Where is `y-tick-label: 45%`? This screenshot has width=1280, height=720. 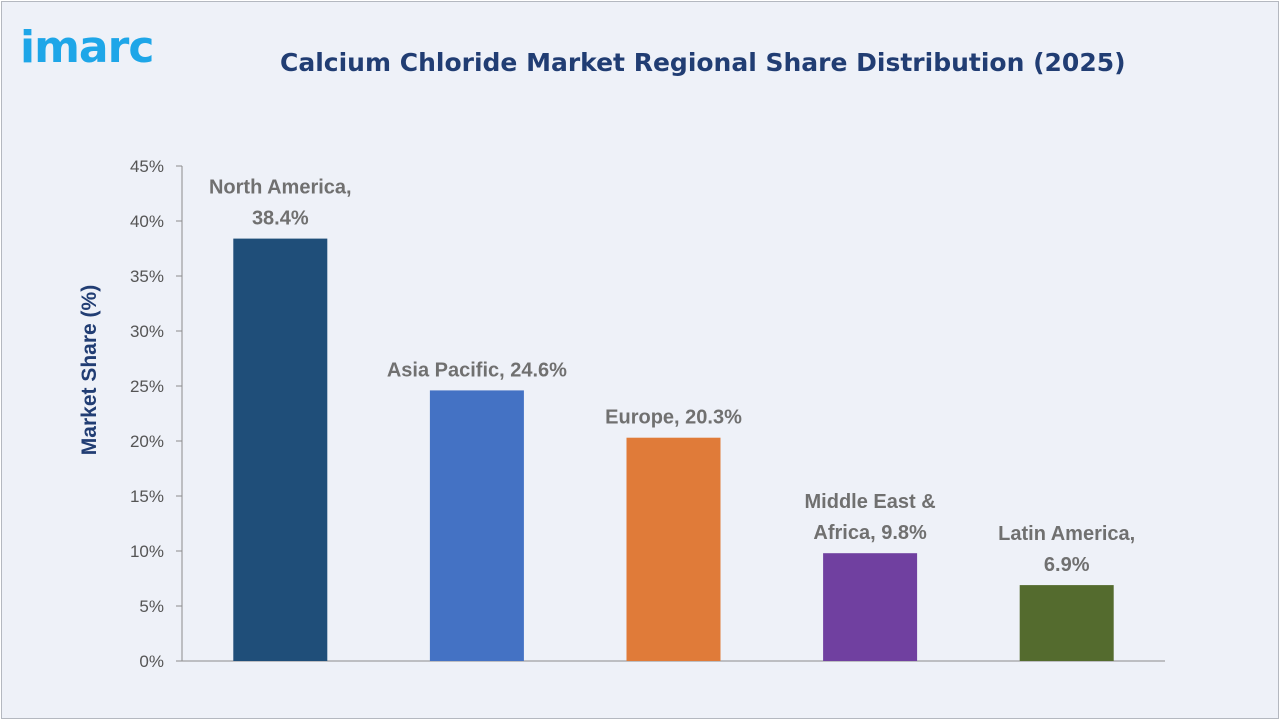
y-tick-label: 45% is located at coordinates (147, 166).